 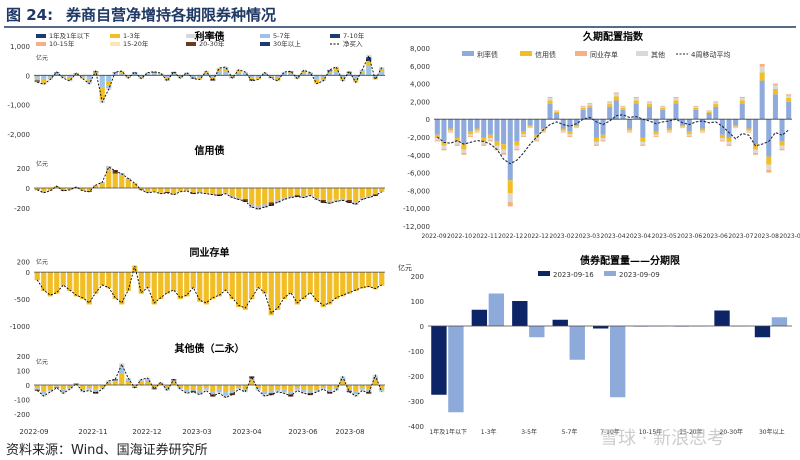 What do you see at coordinates (92, 432) in the screenshot?
I see `x-tick-label: 2022-11` at bounding box center [92, 432].